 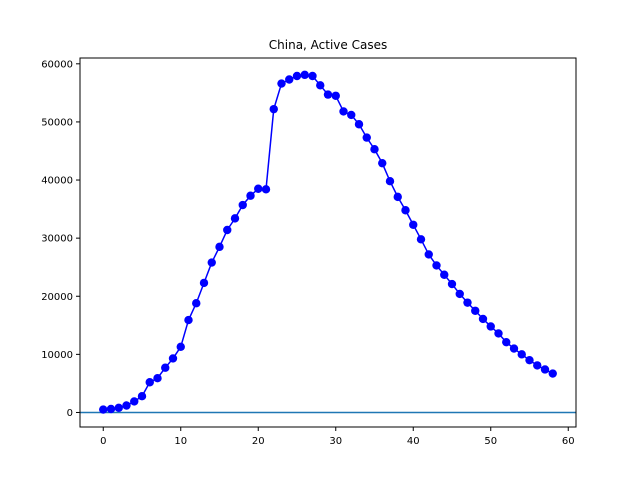 What do you see at coordinates (568, 441) in the screenshot?
I see `x-tick-label: 60` at bounding box center [568, 441].